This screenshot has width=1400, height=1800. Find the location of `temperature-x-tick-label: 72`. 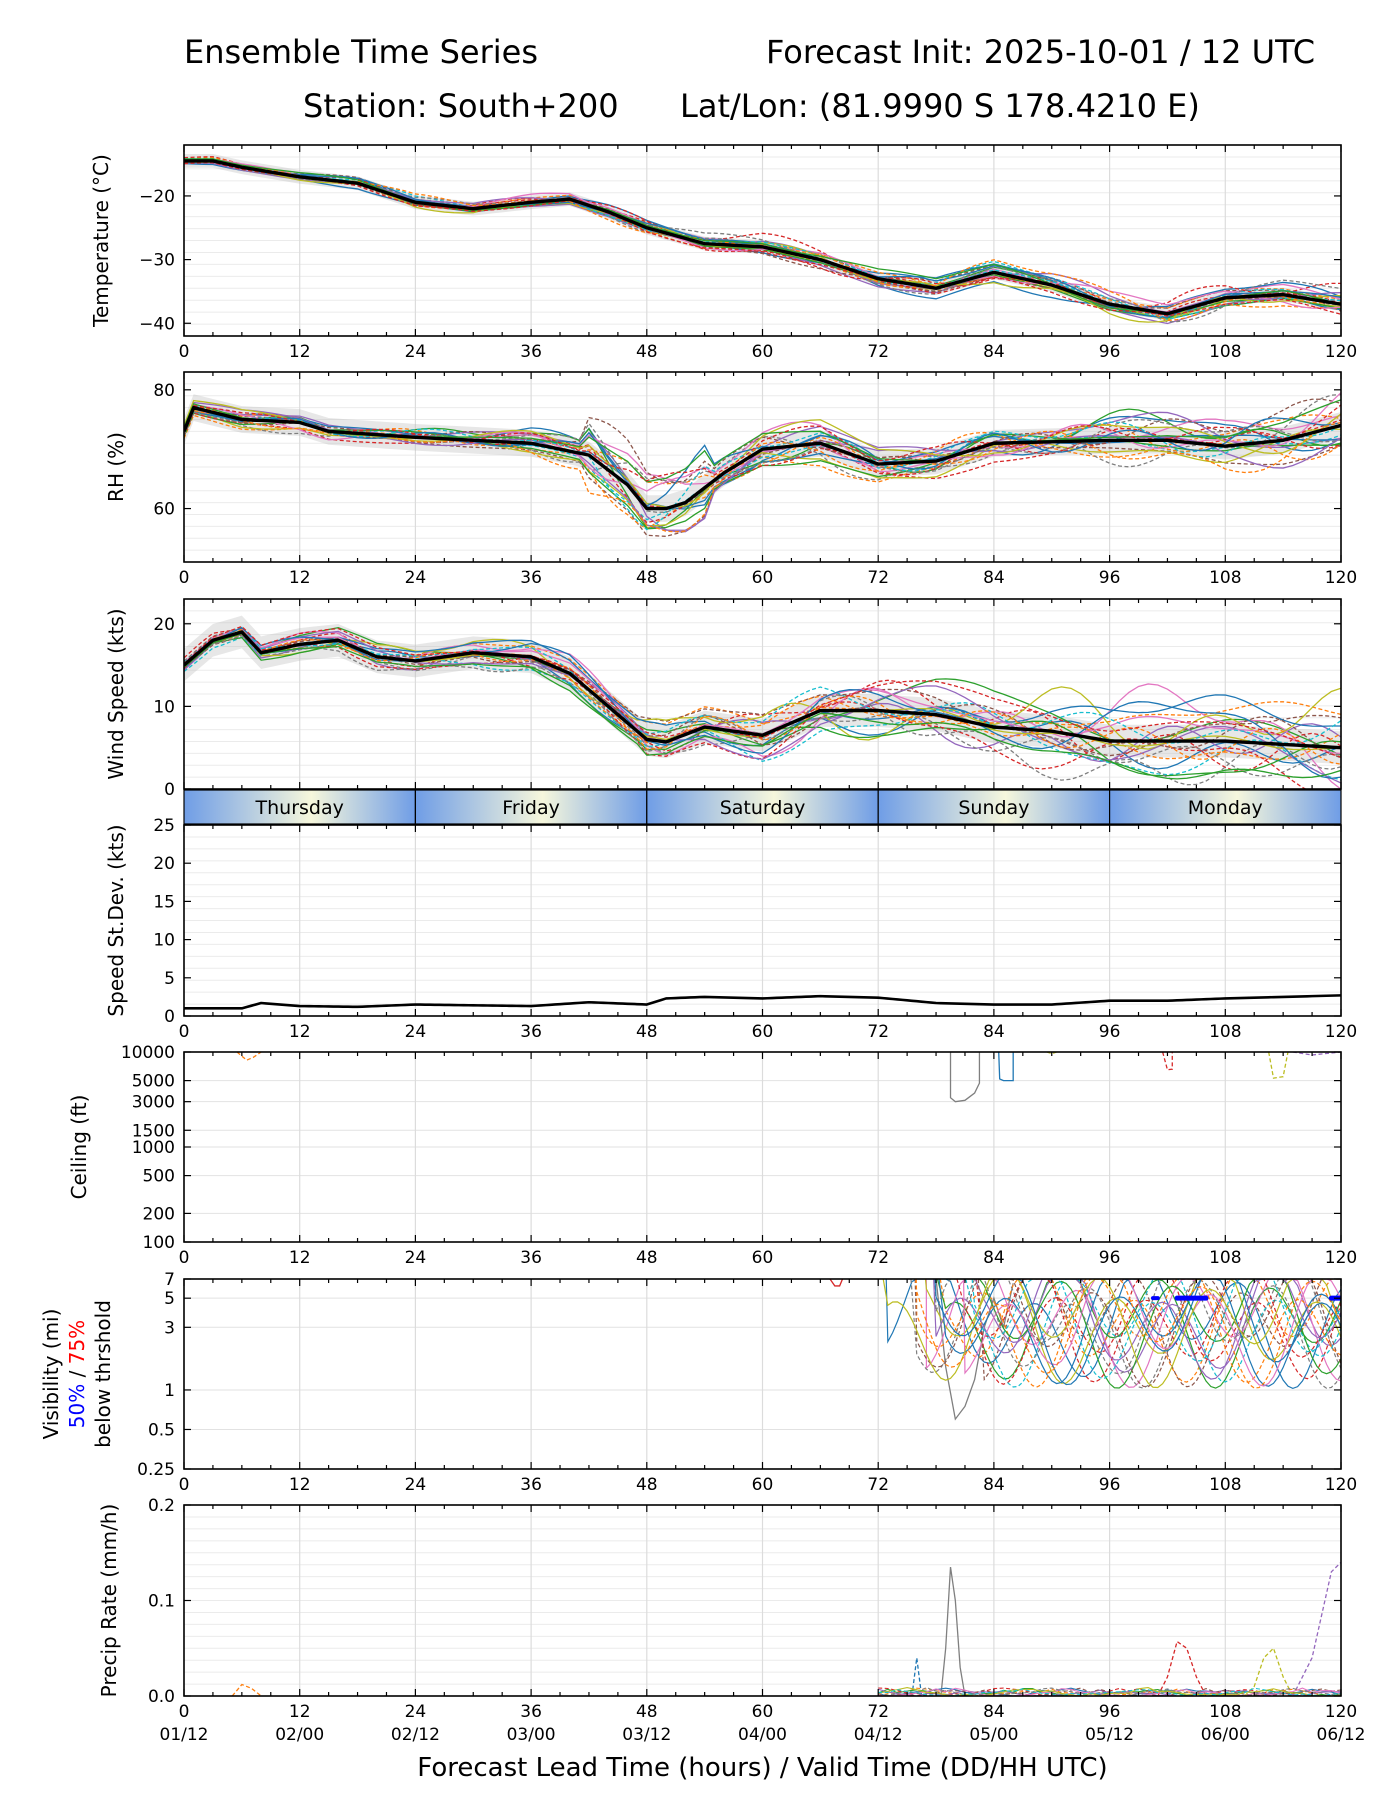

temperature-x-tick-label: 72 is located at coordinates (878, 352).